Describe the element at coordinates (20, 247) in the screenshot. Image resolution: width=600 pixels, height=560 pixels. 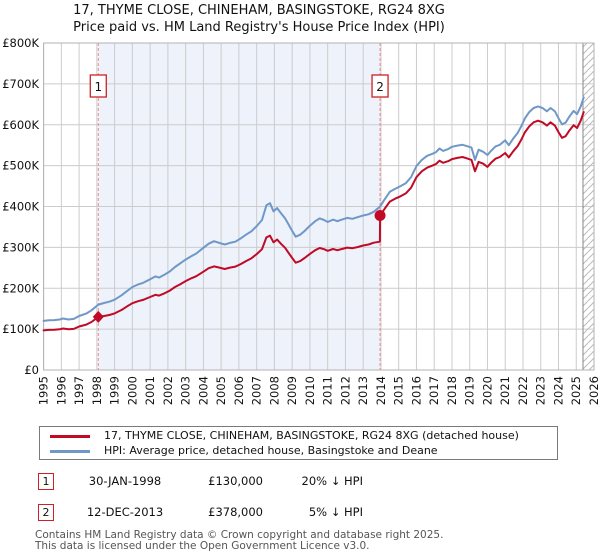
I see `y-tick-label: £300K` at that location.